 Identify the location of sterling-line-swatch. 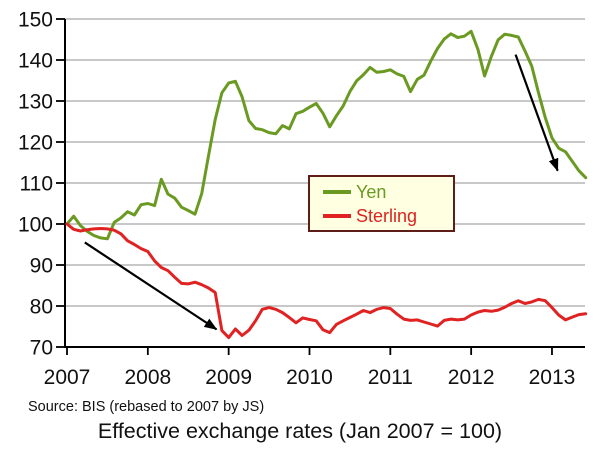
(337, 215).